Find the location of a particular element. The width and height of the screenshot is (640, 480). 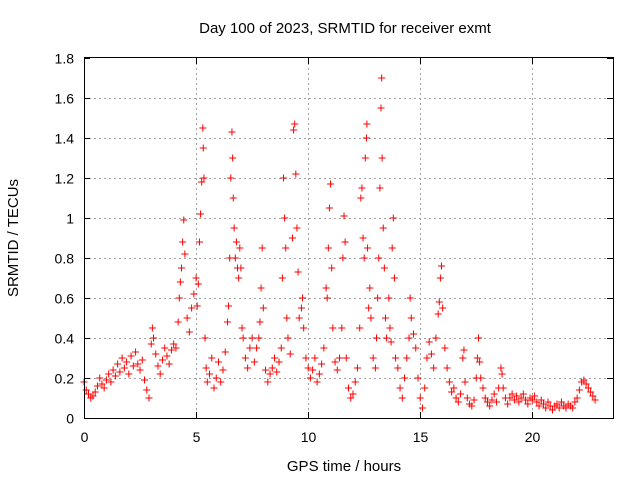

y-tick-label: 0.2 is located at coordinates (65, 379).